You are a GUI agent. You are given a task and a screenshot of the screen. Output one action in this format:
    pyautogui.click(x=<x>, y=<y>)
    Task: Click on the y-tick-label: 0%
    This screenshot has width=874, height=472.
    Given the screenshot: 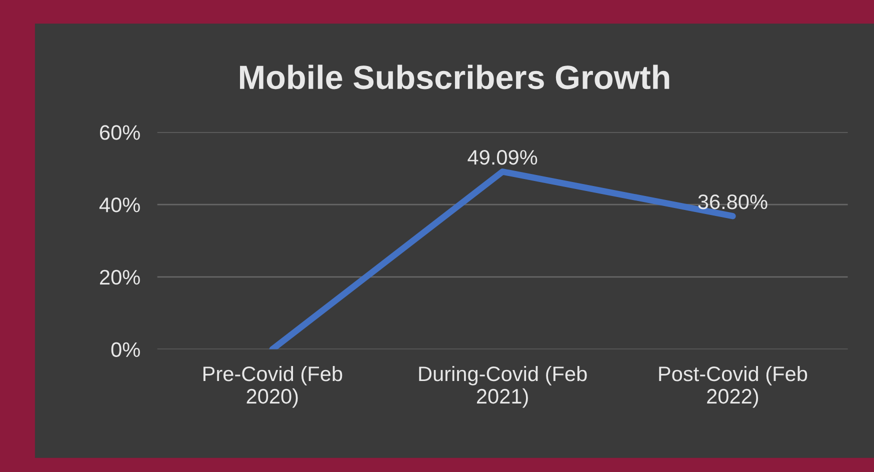 What is the action you would take?
    pyautogui.click(x=125, y=350)
    